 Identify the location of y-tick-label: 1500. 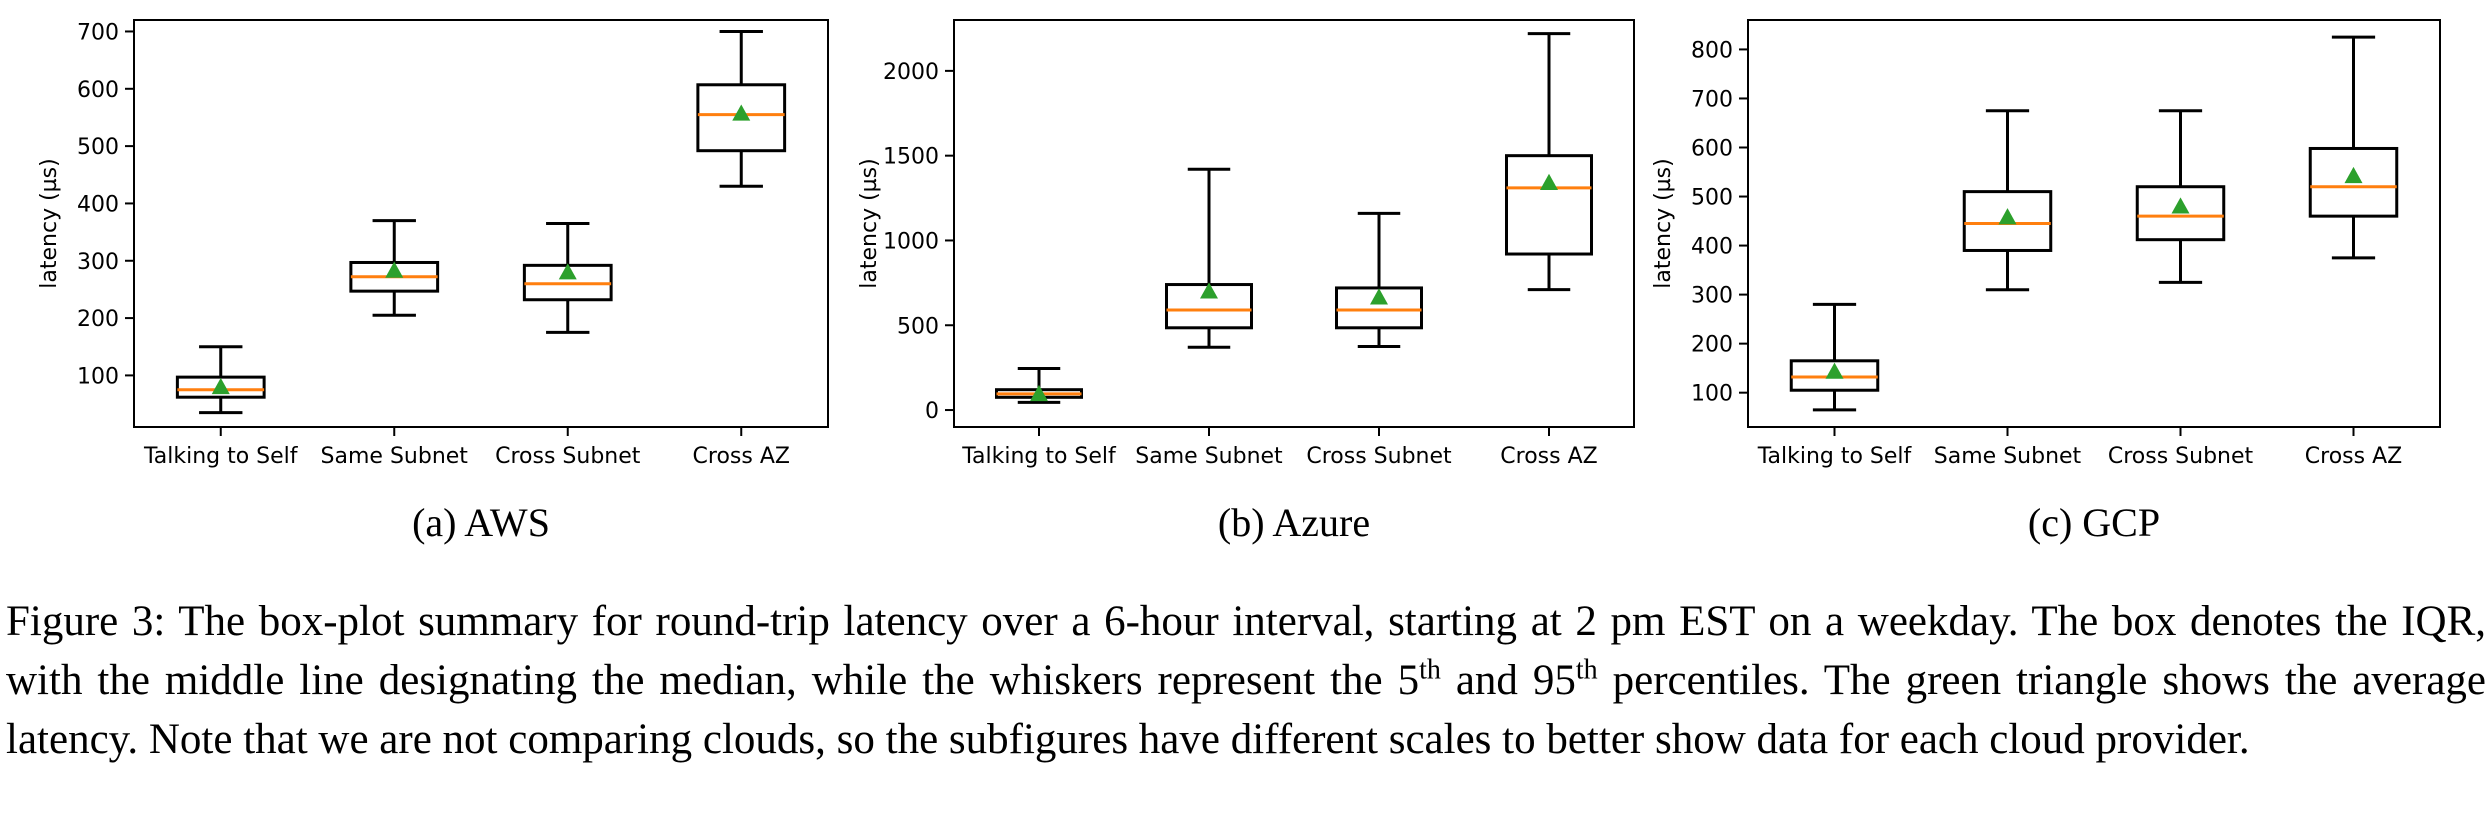
(911, 157).